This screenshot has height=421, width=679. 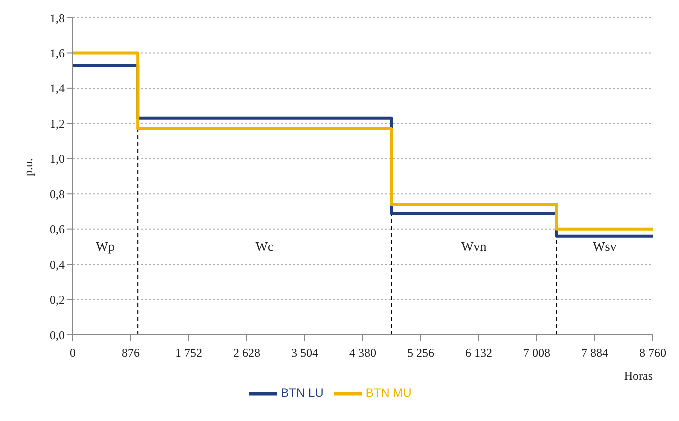 I want to click on x-axis-title: Horas, so click(x=639, y=376).